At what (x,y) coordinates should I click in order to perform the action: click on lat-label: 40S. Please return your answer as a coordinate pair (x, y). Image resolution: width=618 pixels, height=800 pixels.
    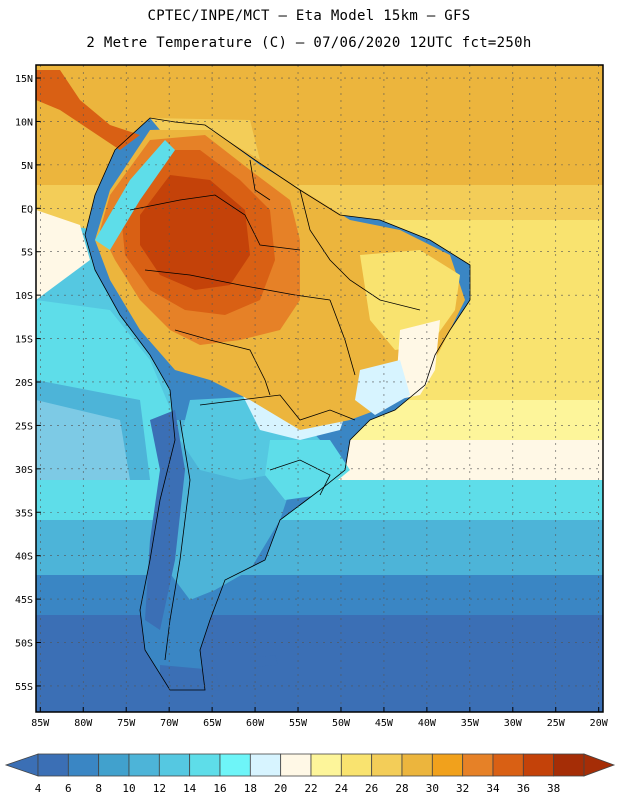
    Looking at the image, I should click on (24, 557).